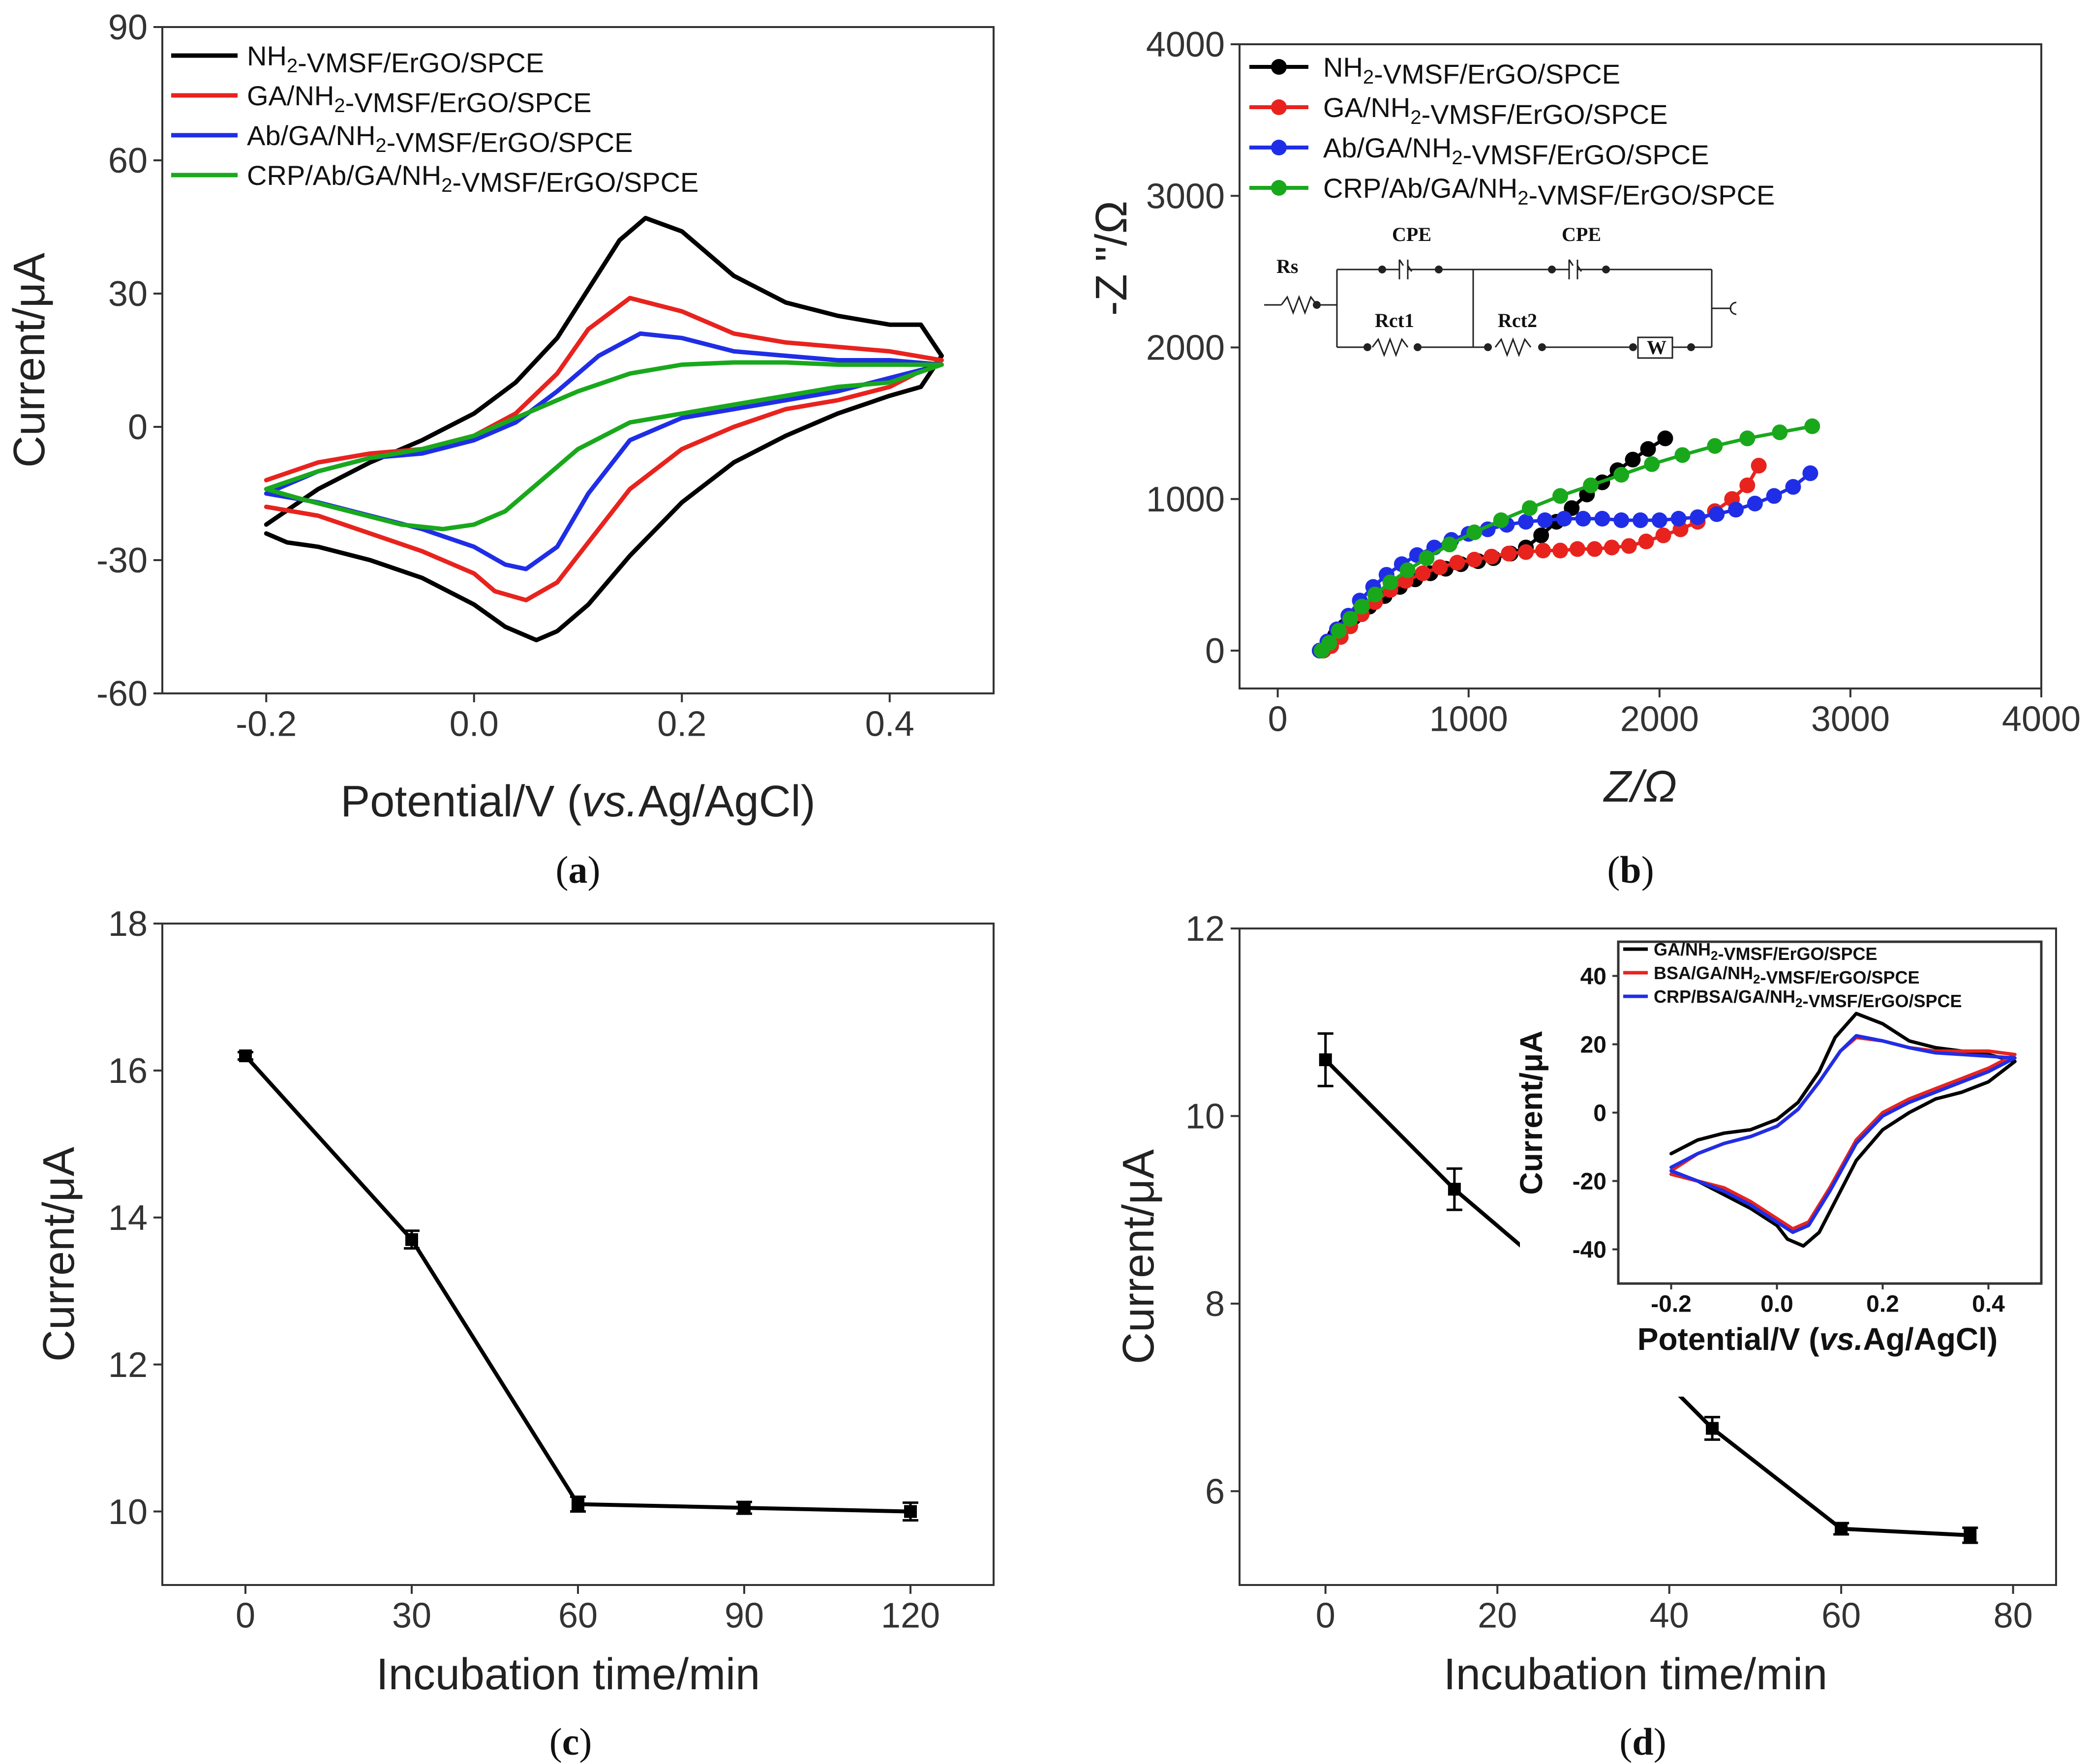  I want to click on x-axis-label: Z/Ω, so click(1640, 786).